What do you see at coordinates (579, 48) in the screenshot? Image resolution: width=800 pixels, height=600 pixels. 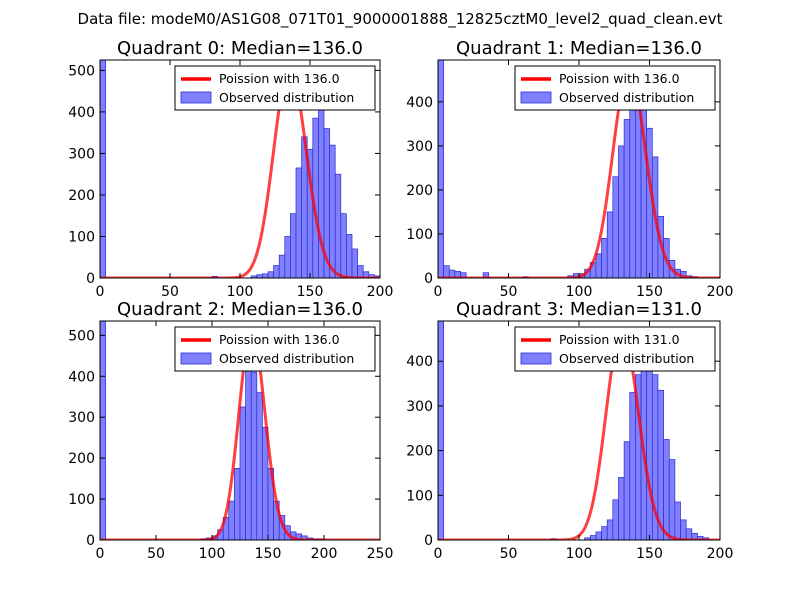 I see `chart-title: Quadrant 1: Median=136.0` at bounding box center [579, 48].